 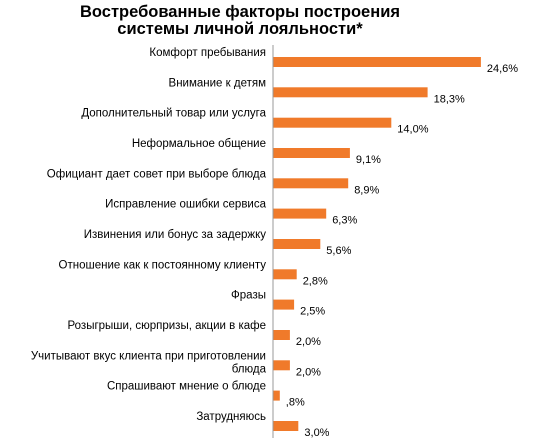 I want to click on data-label: 8,9%, so click(x=366, y=190).